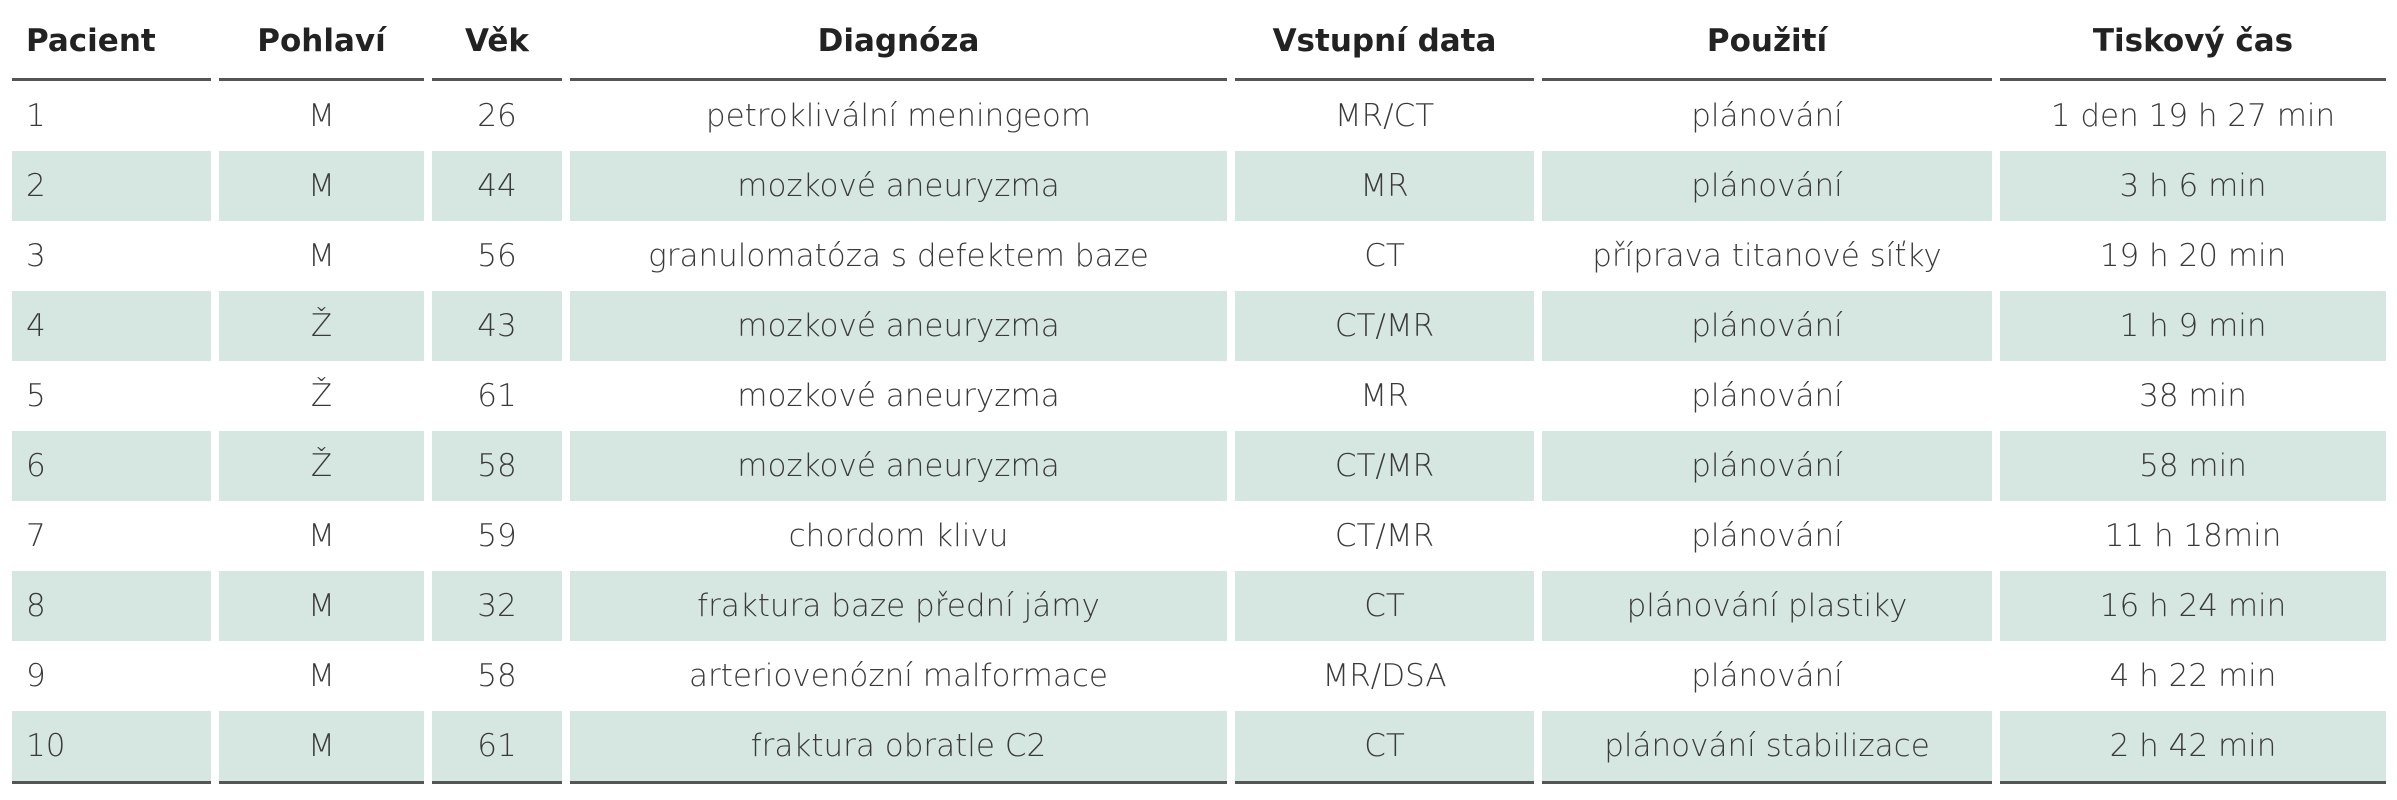  I want to click on table-row: 5 Ž 61 mozkové aneuryzma MR plánování 38 min, so click(1199, 396).